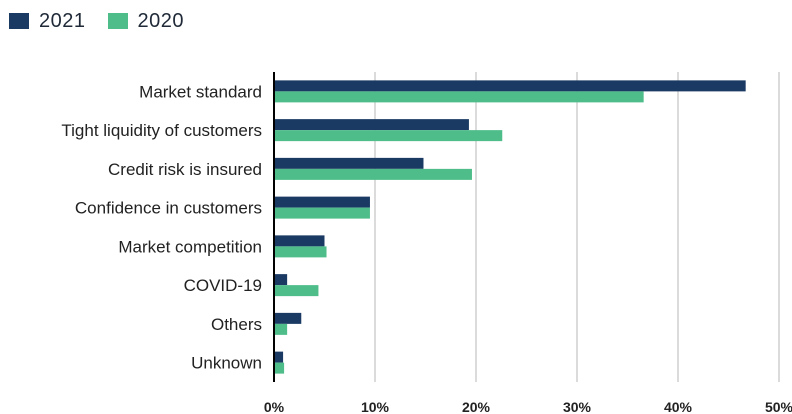 Image resolution: width=792 pixels, height=414 pixels. I want to click on x-tick-label: 50%, so click(778, 406).